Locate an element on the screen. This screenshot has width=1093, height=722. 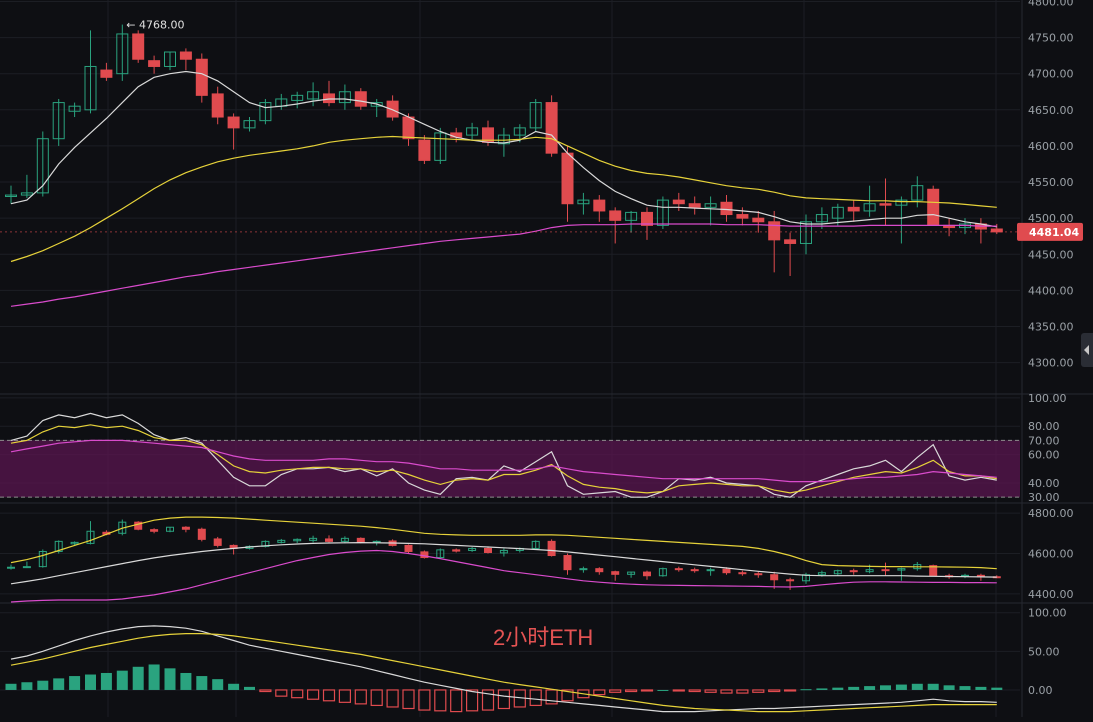
chart-panel-4: 0.00 50.00 100.00 is located at coordinates (533, 660).